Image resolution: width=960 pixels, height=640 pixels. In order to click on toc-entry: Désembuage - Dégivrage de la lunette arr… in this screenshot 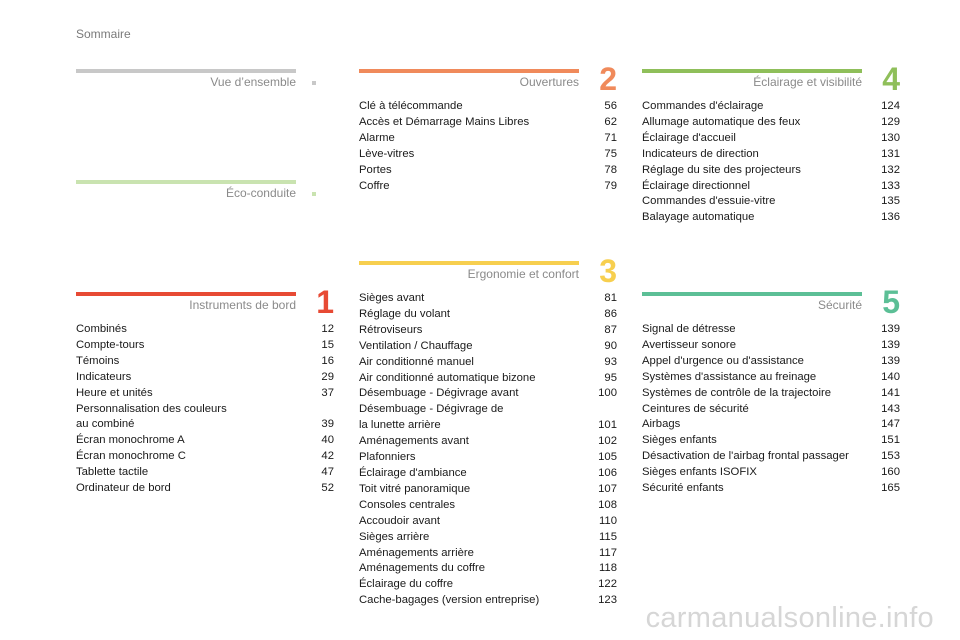, I will do `click(488, 418)`.